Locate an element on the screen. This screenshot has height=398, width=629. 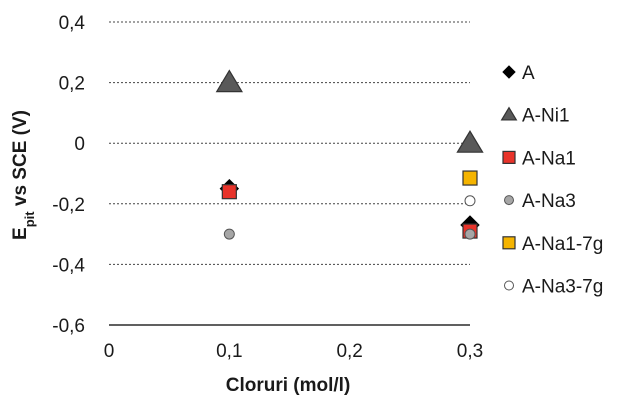
legend-item: A-Na1-7g is located at coordinates (552, 244).